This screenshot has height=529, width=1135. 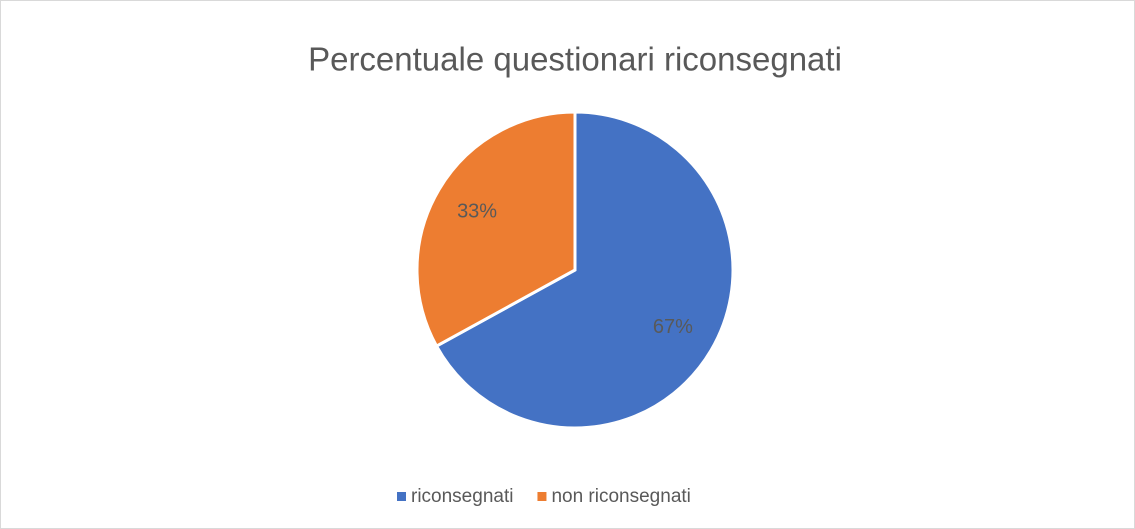 I want to click on legend-label: non riconsegnati, so click(x=620, y=496).